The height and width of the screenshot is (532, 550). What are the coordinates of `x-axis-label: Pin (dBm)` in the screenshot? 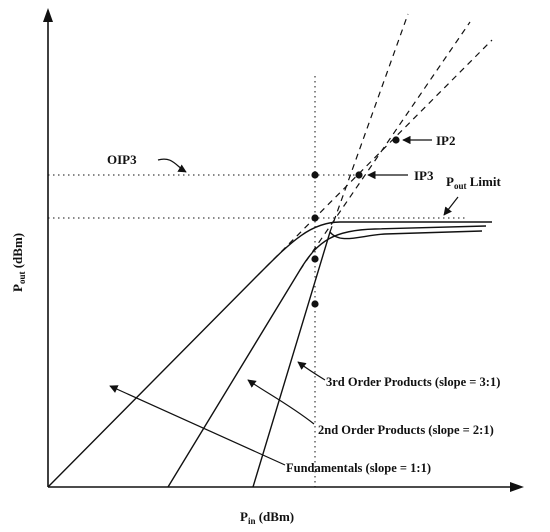 It's located at (267, 517).